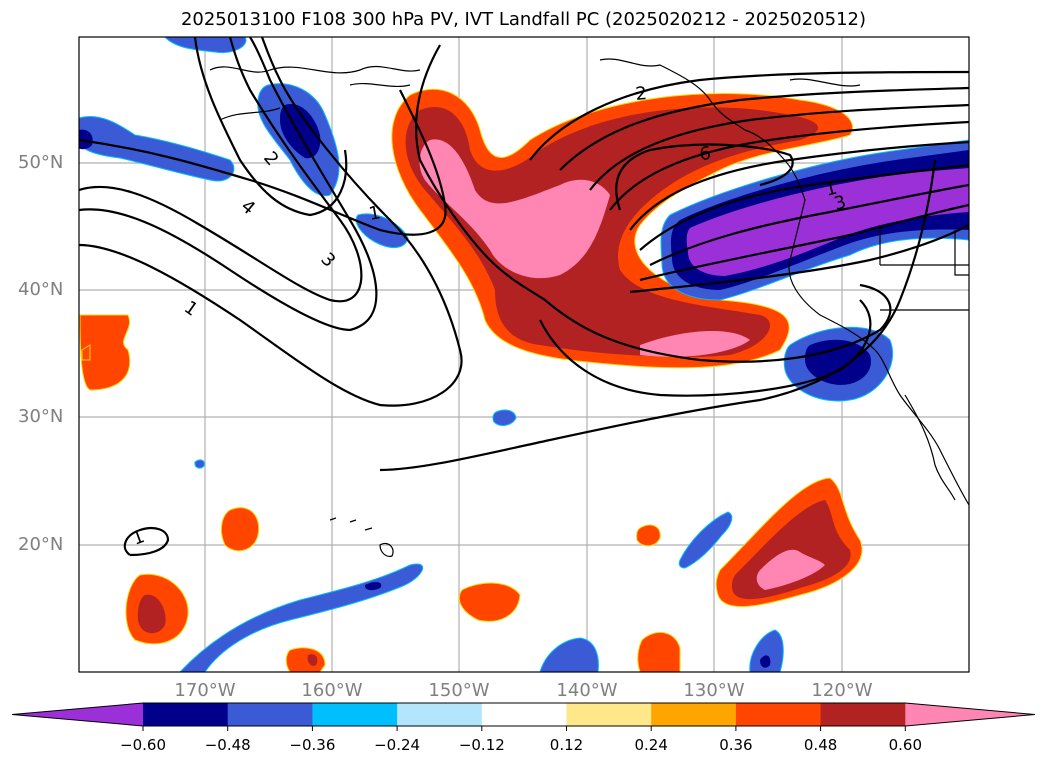  What do you see at coordinates (248, 207) in the screenshot?
I see `contour-label: 4` at bounding box center [248, 207].